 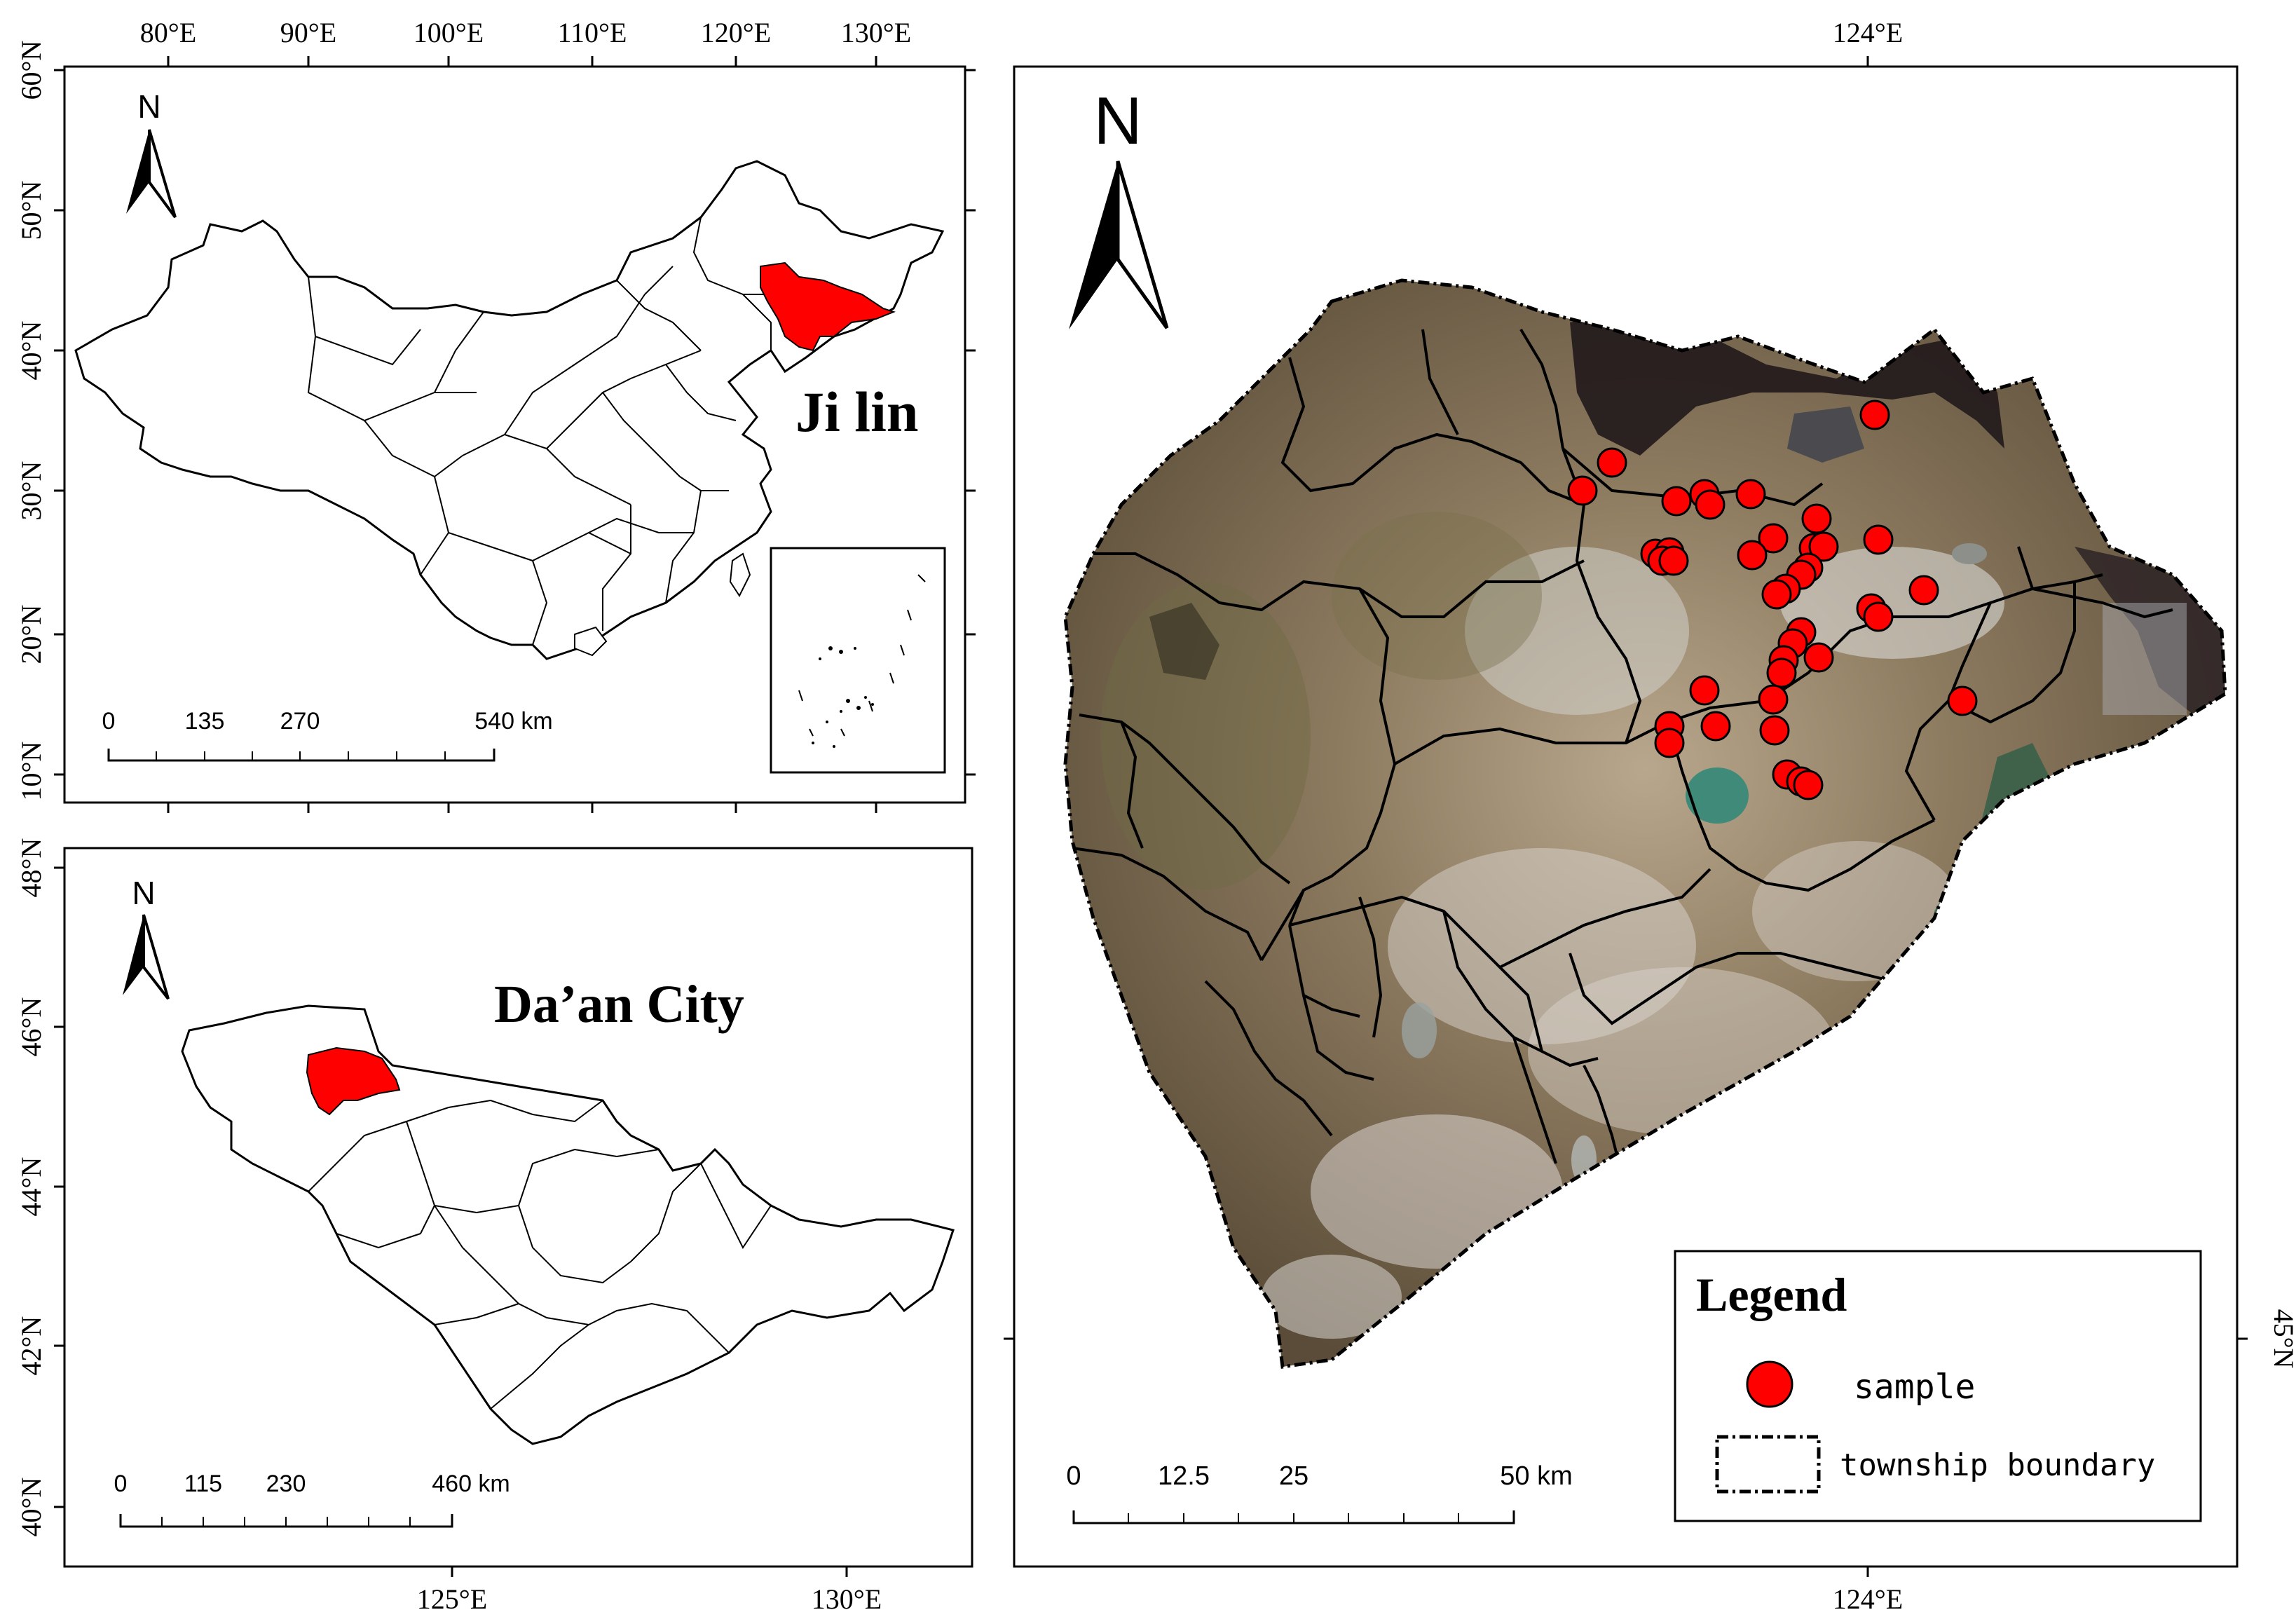 I want to click on daan-scale-label: 0, so click(x=1073, y=1476).